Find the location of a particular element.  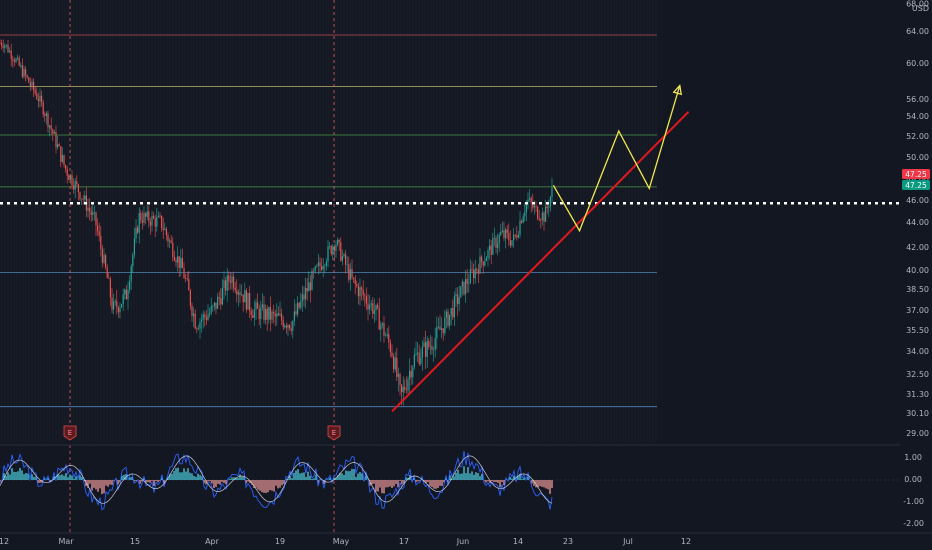

price-tick: 30.10 is located at coordinates (917, 413).